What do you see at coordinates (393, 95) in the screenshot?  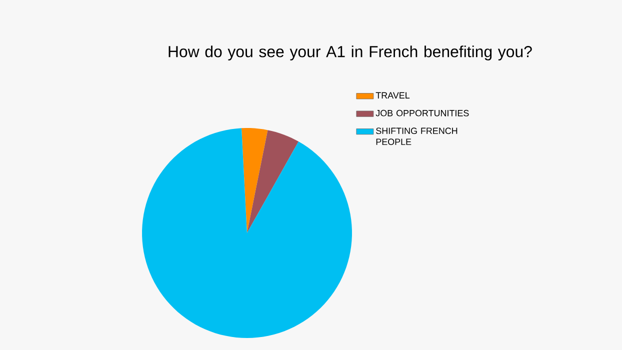 I see `legend-label: TRAVEL` at bounding box center [393, 95].